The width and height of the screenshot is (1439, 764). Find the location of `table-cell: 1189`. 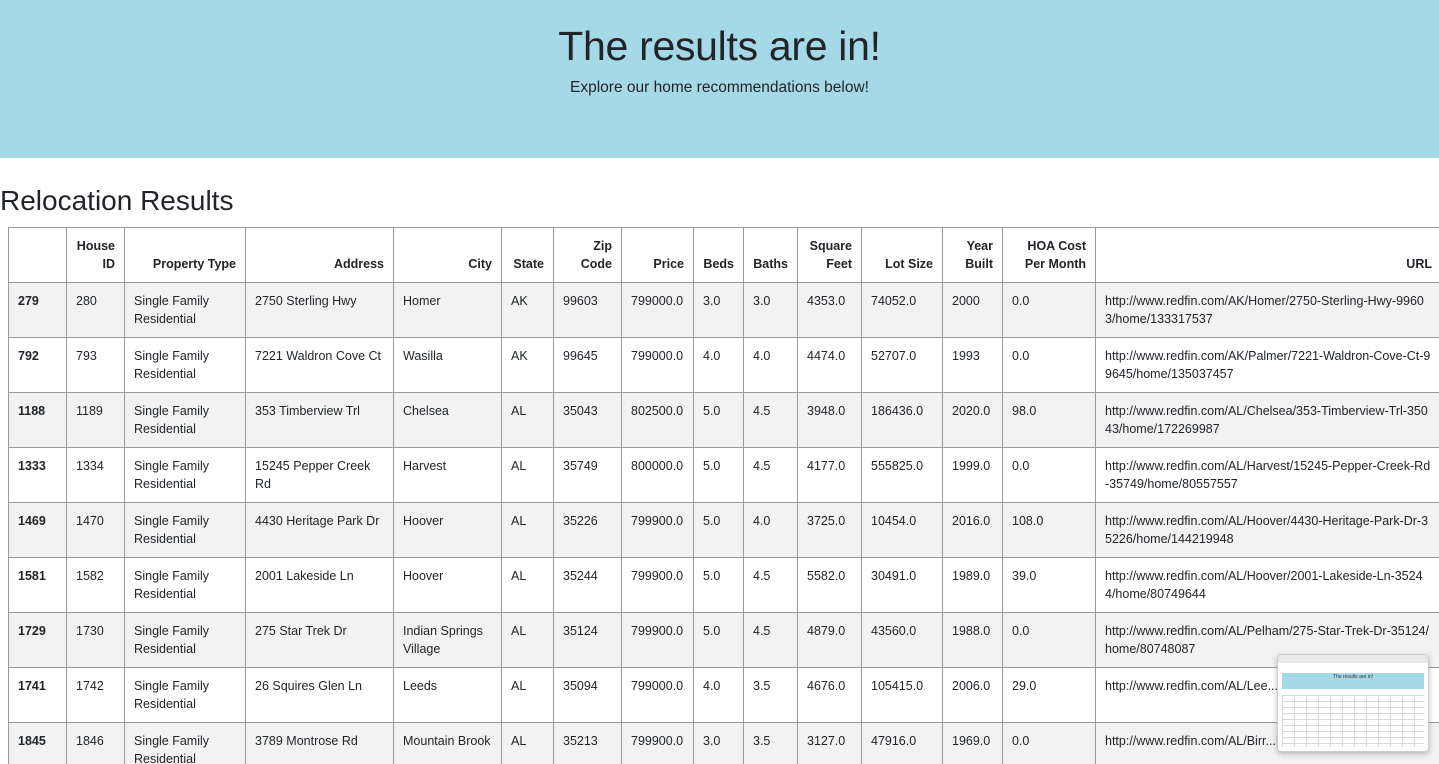

table-cell: 1189 is located at coordinates (95, 420).